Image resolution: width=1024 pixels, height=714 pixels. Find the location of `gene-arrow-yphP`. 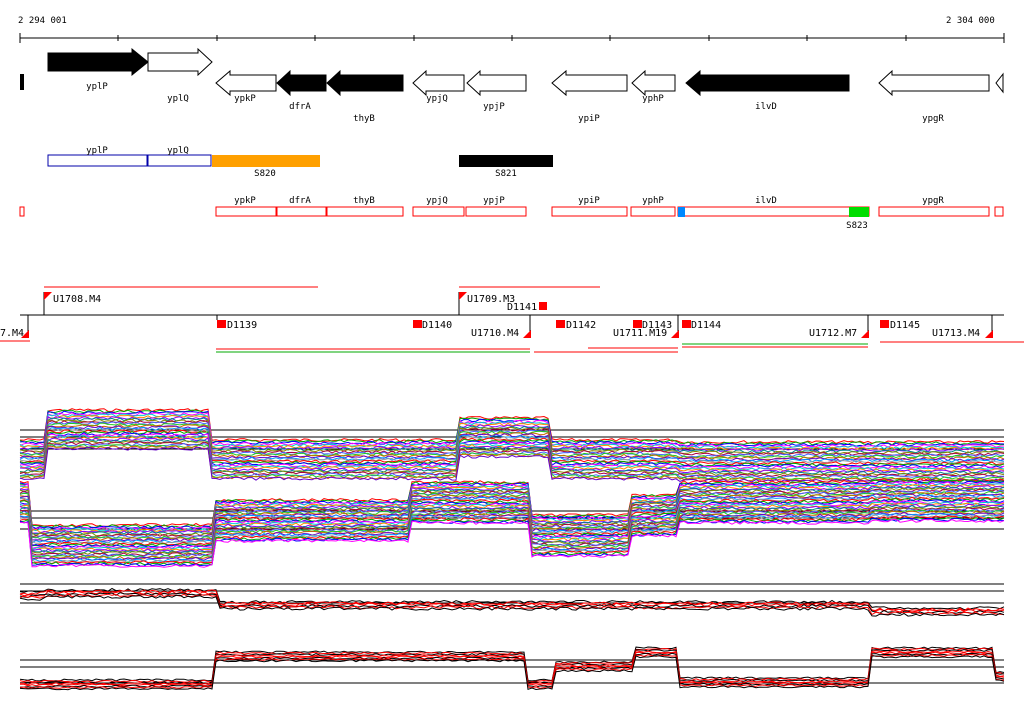

gene-arrow-yphP is located at coordinates (653, 83).